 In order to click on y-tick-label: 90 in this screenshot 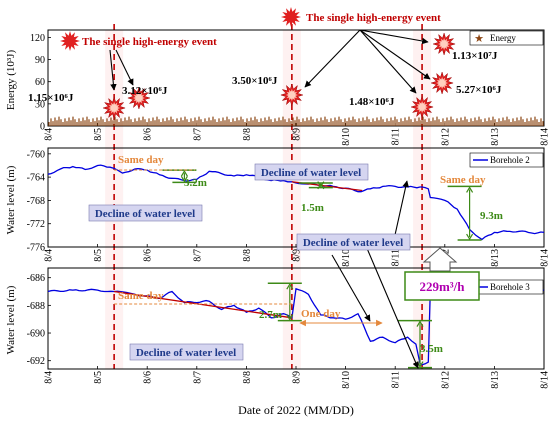, I will do `click(40, 60)`.